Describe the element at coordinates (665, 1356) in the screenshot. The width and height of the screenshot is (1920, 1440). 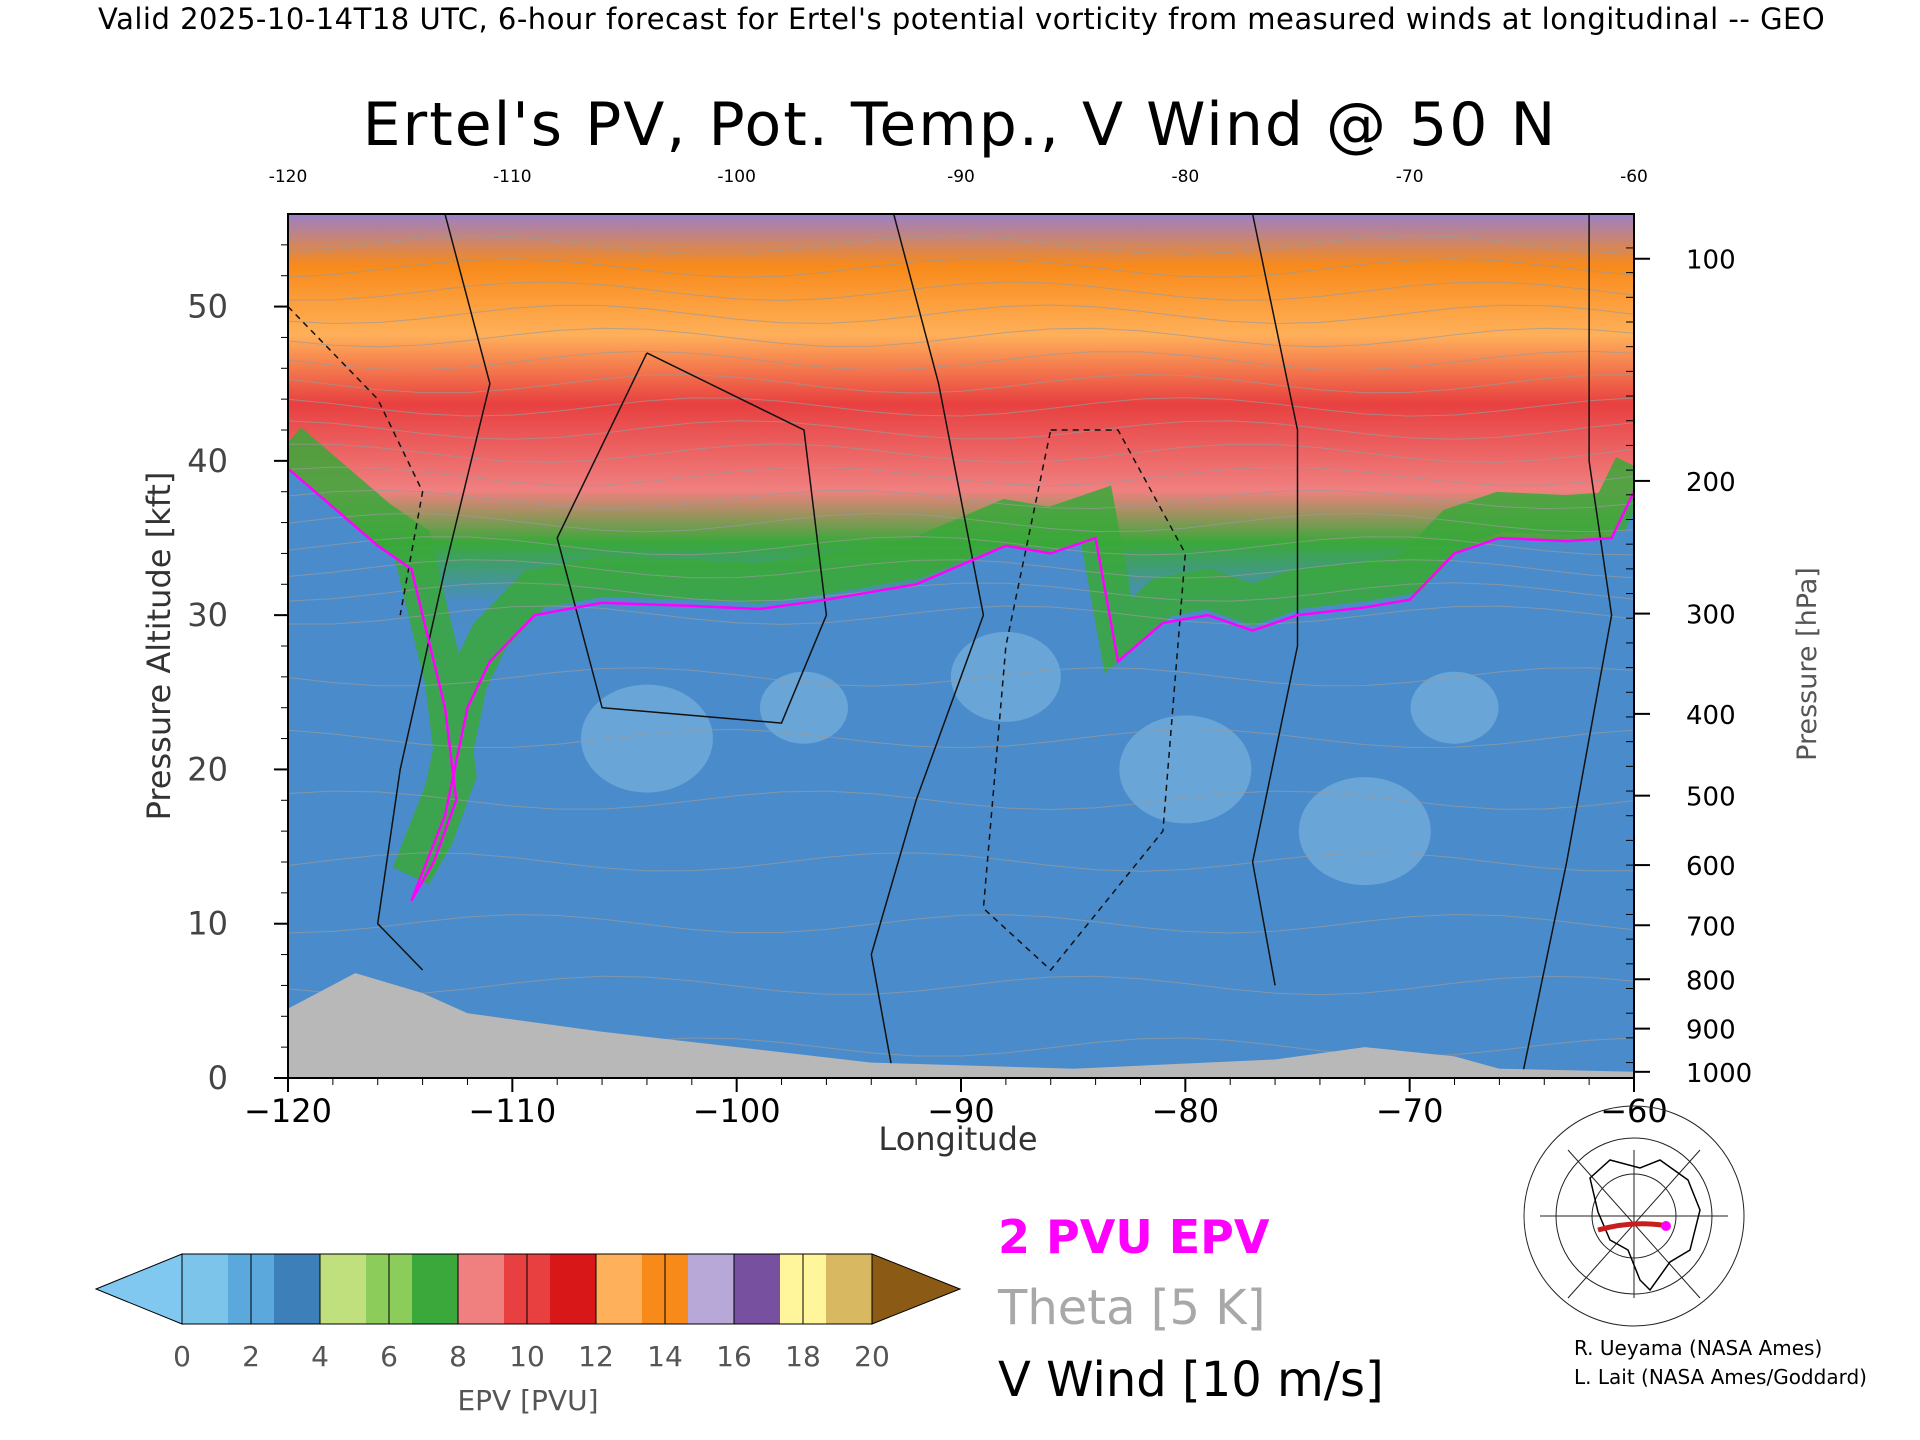
I see `colorbar-tick-label: 14` at that location.